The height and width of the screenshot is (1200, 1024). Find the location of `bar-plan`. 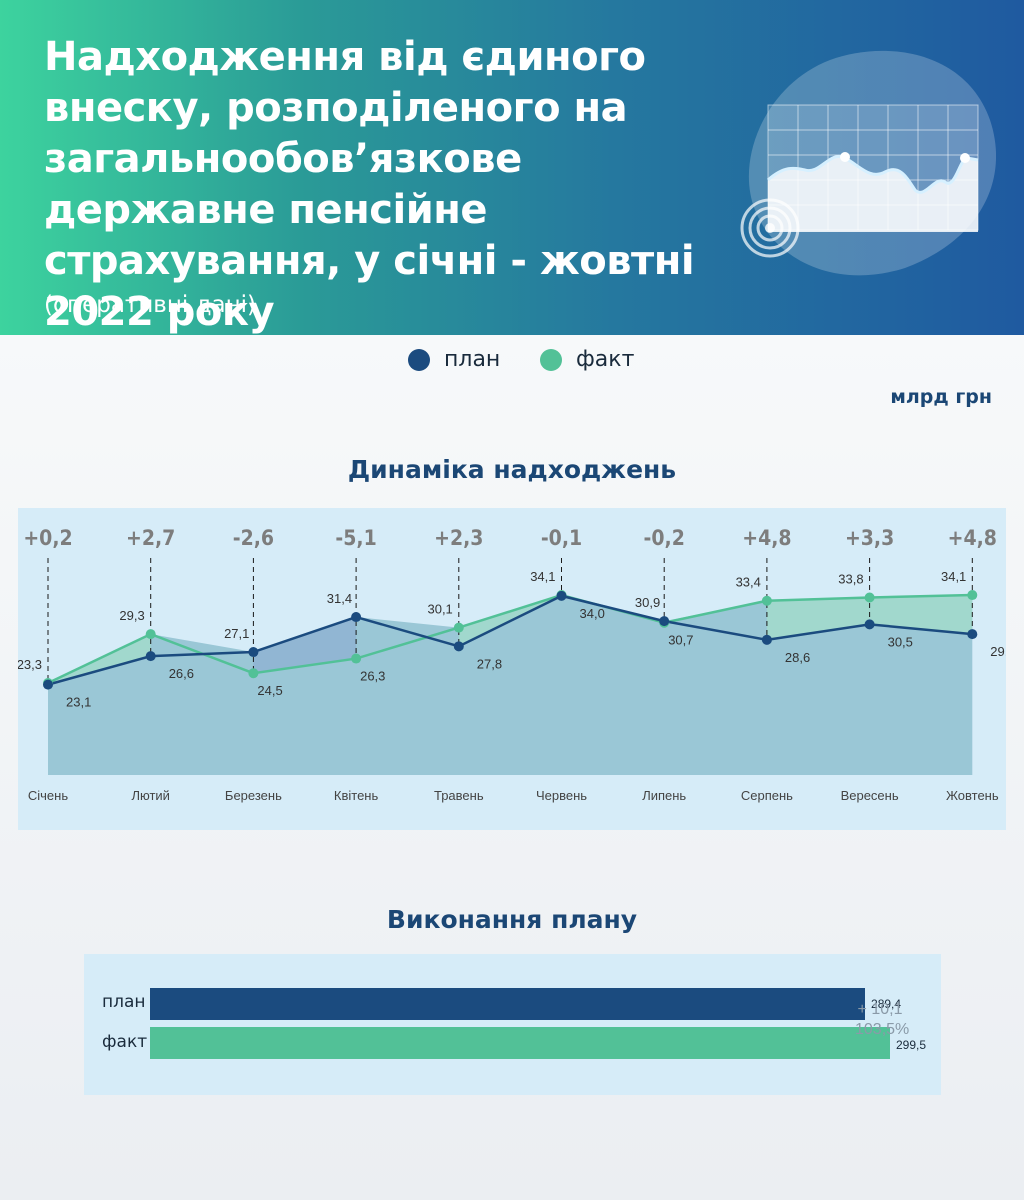

bar-plan is located at coordinates (508, 1004).